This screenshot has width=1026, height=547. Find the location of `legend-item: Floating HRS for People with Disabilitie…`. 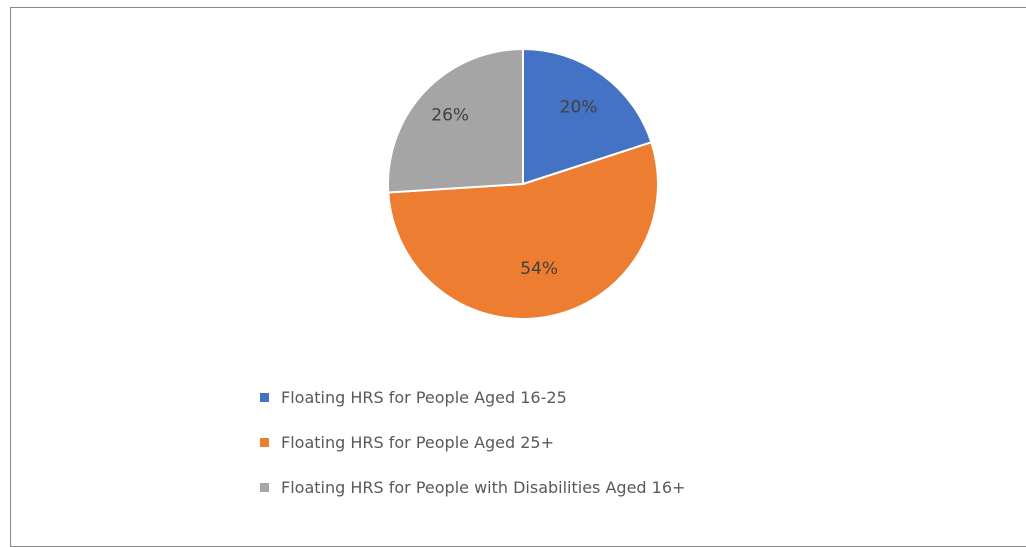

legend-item: Floating HRS for People with Disabilitie… is located at coordinates (472, 487).